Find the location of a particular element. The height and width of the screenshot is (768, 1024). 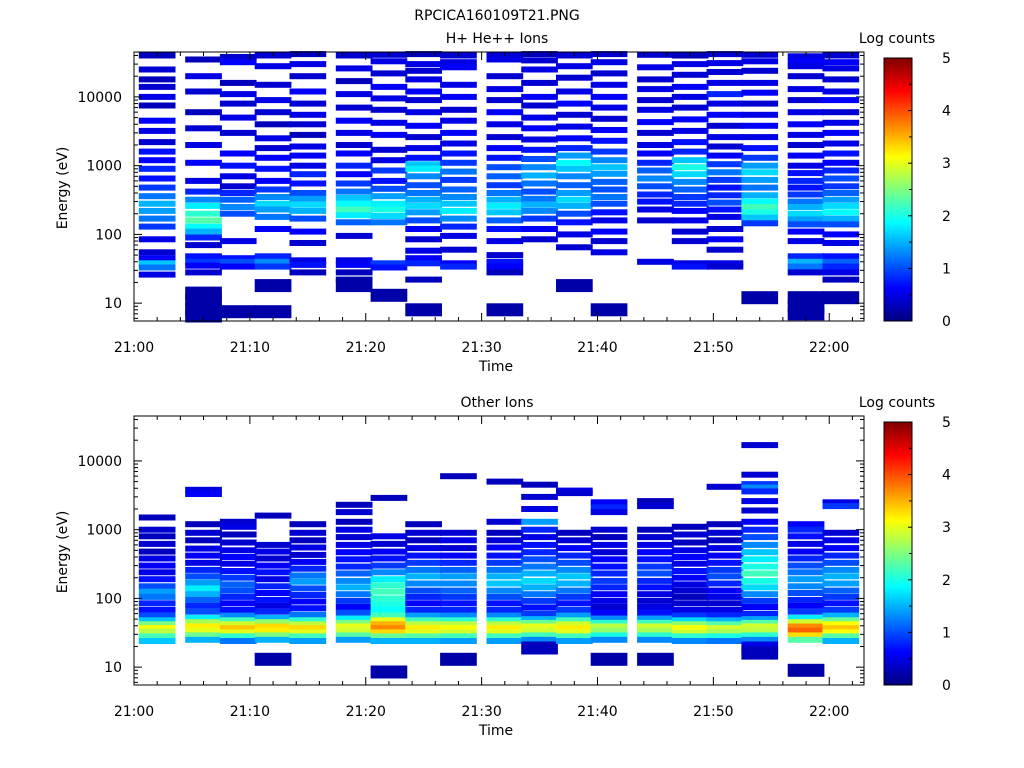

y-tick-label: 10 is located at coordinates (113, 304).